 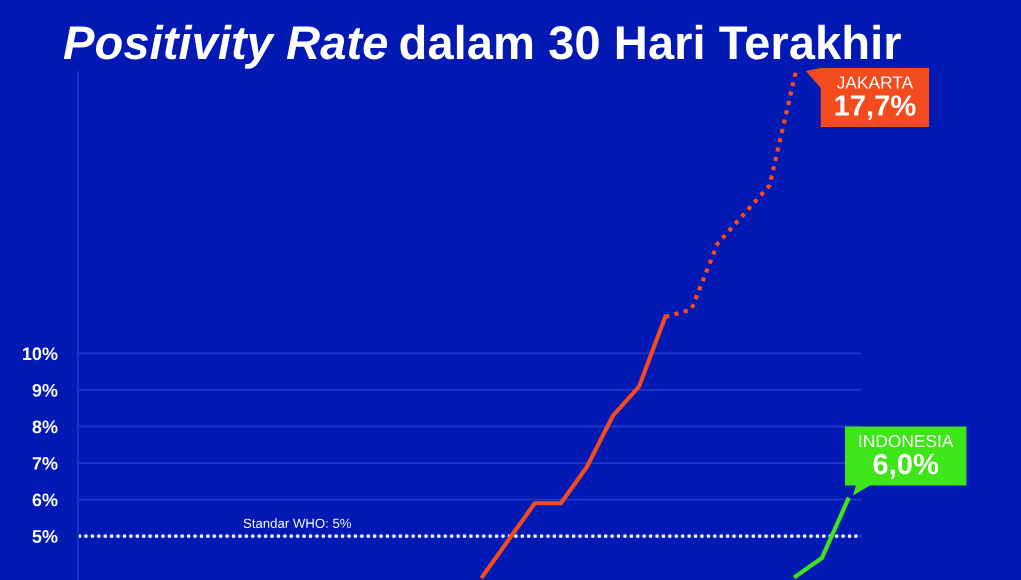 I want to click on ref-line-label: Standar WHO: 5%, so click(x=297, y=523).